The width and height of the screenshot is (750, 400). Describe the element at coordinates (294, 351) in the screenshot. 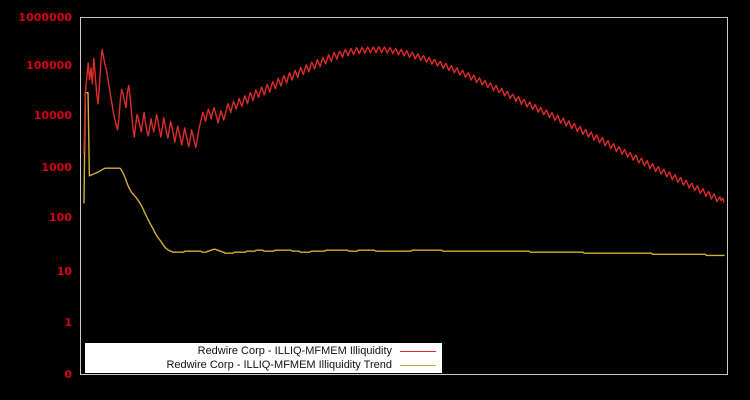

I see `legend-label-illiquidity: Redwire Corp - ILLIQ-MFMEM Illiquidity` at that location.